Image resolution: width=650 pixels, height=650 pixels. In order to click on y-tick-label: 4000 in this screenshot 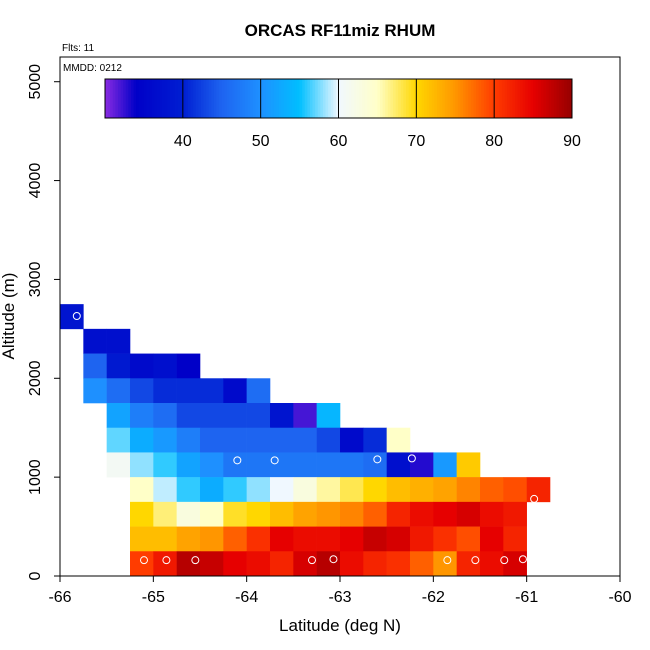, I will do `click(35, 181)`.